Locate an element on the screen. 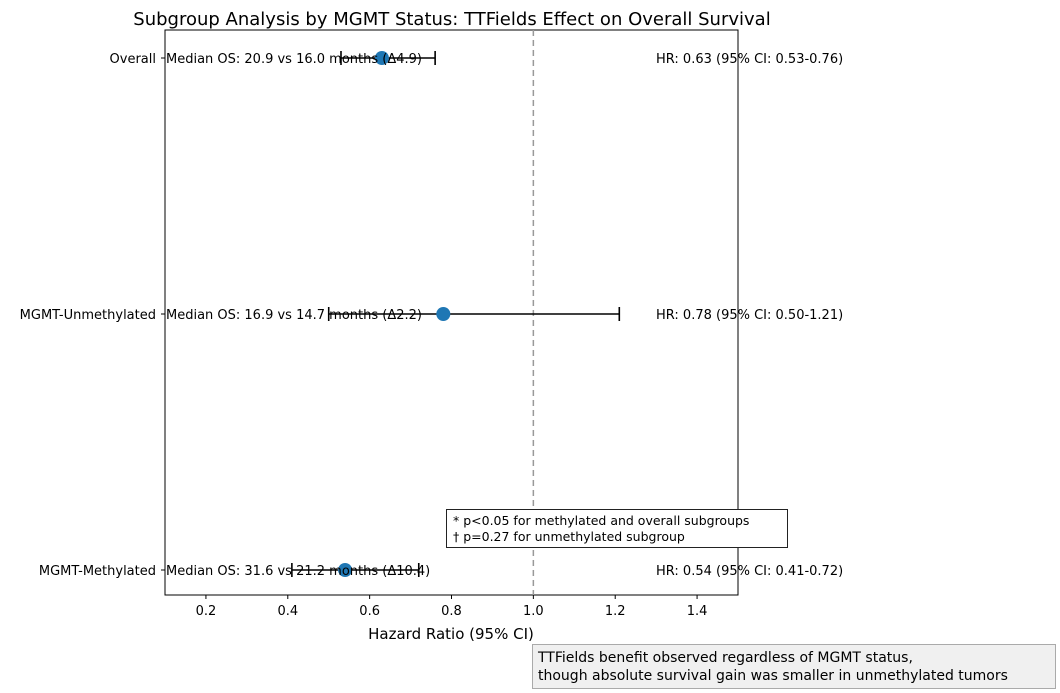  hr-label: HR: 0.54 (95% CI: 0.41-0.72) is located at coordinates (749, 571).